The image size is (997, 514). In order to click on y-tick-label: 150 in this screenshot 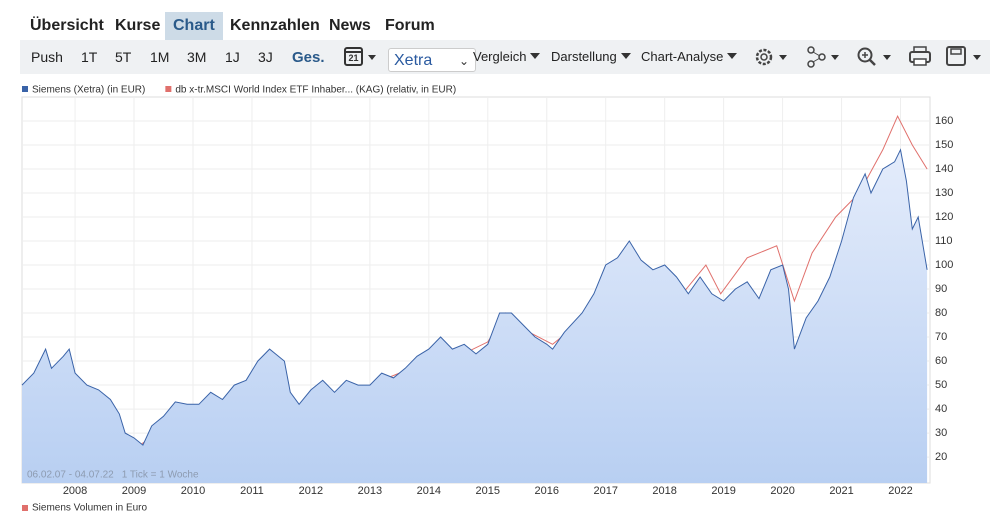, I will do `click(944, 145)`.